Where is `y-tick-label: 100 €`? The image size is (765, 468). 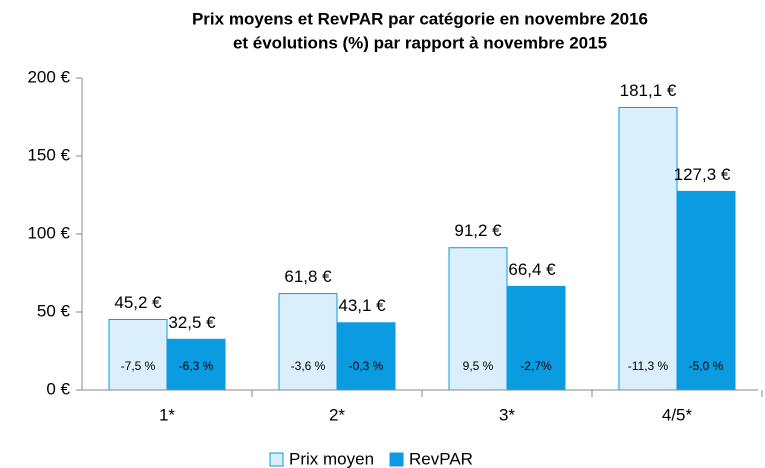 y-tick-label: 100 € is located at coordinates (48, 232).